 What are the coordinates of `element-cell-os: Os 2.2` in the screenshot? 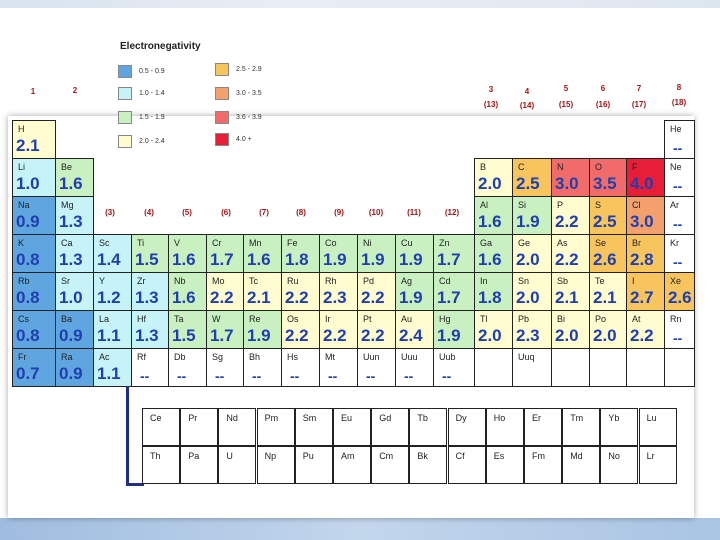 It's located at (300, 329).